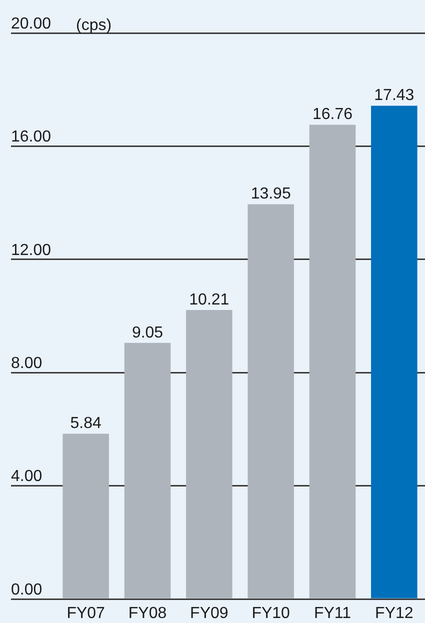 Image resolution: width=425 pixels, height=623 pixels. I want to click on y-tick-label: 16.00, so click(31, 137).